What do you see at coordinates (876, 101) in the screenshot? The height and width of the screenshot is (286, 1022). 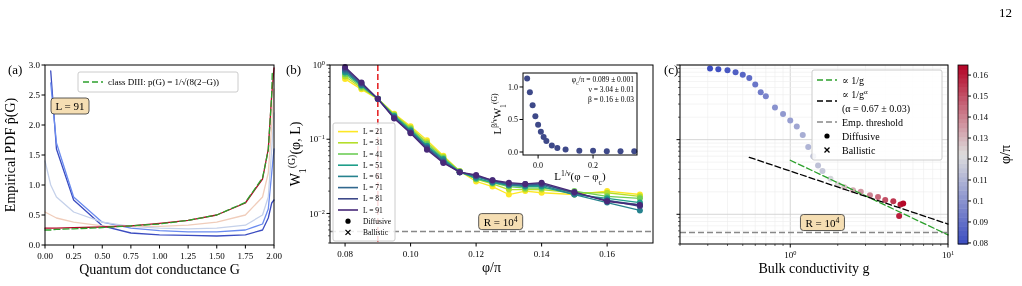 I see `legend-label: ∝ 1/g$^{α}$ (α = 0.67 ± 0.03)` at bounding box center [876, 101].